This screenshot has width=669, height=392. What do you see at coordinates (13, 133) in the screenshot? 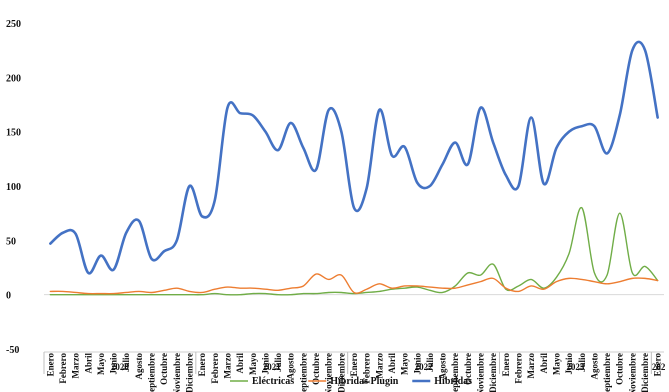
I see `y-tick-label: 150` at bounding box center [13, 133].